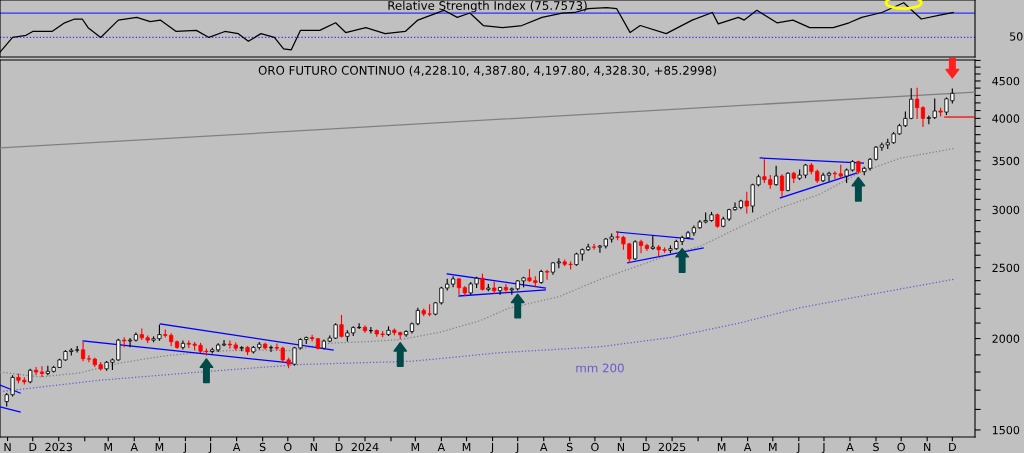 This screenshot has width=1024, height=453. I want to click on y-tick-label: 3500, so click(1006, 161).